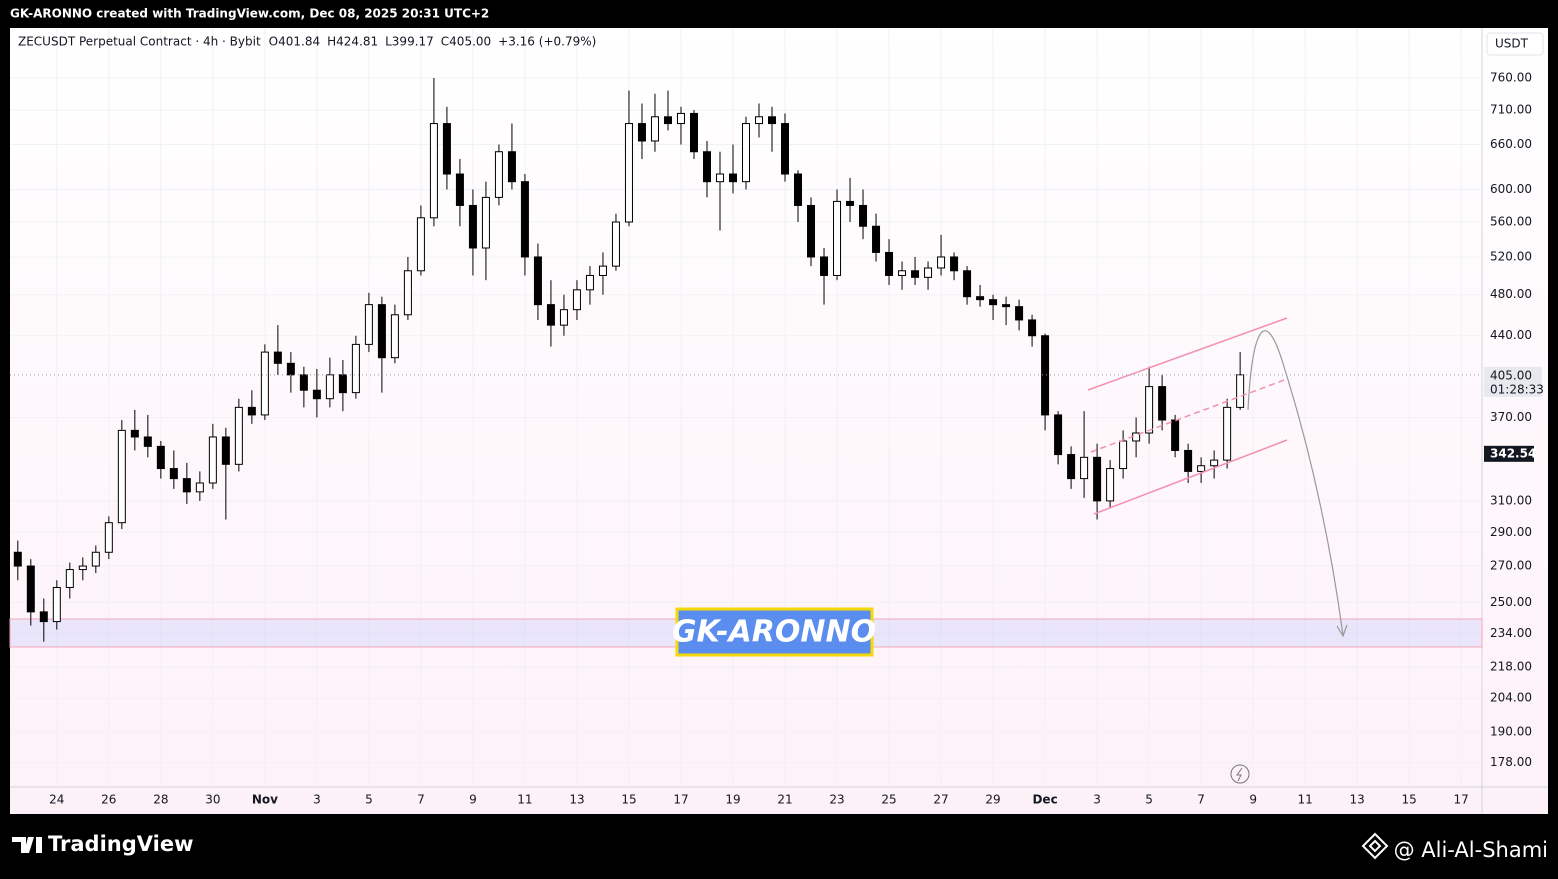  What do you see at coordinates (1201, 800) in the screenshot?
I see `x-tick-label: 7` at bounding box center [1201, 800].